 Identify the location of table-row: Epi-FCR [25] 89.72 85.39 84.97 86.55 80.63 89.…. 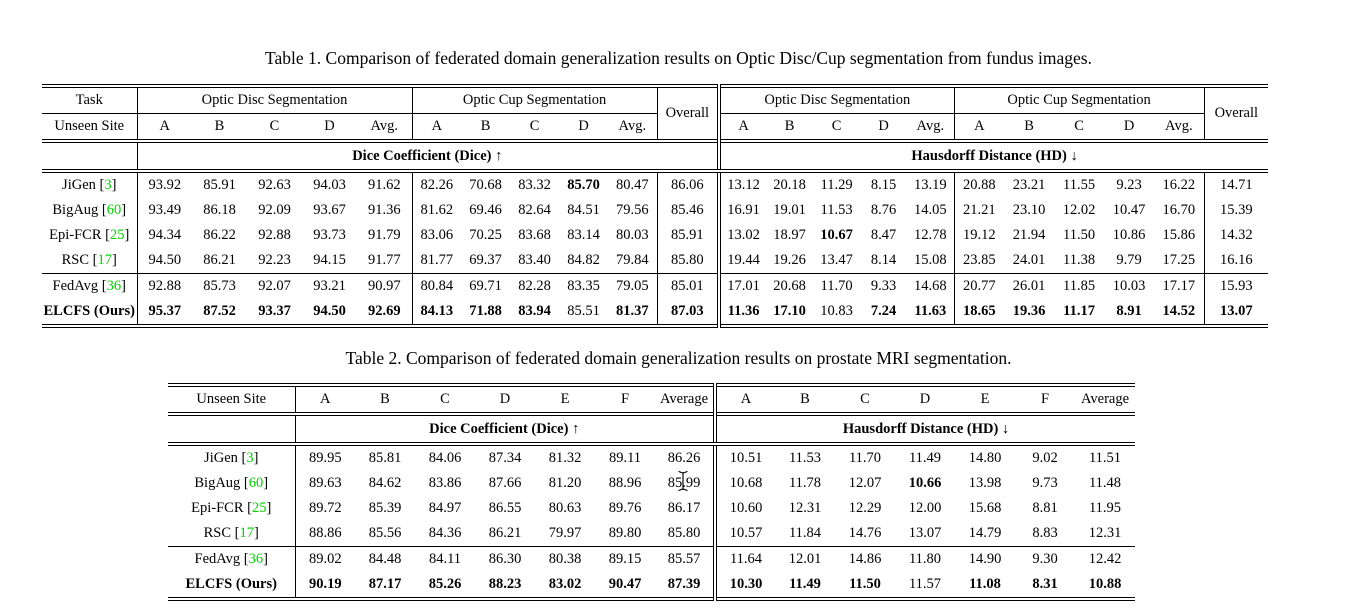
(651, 508).